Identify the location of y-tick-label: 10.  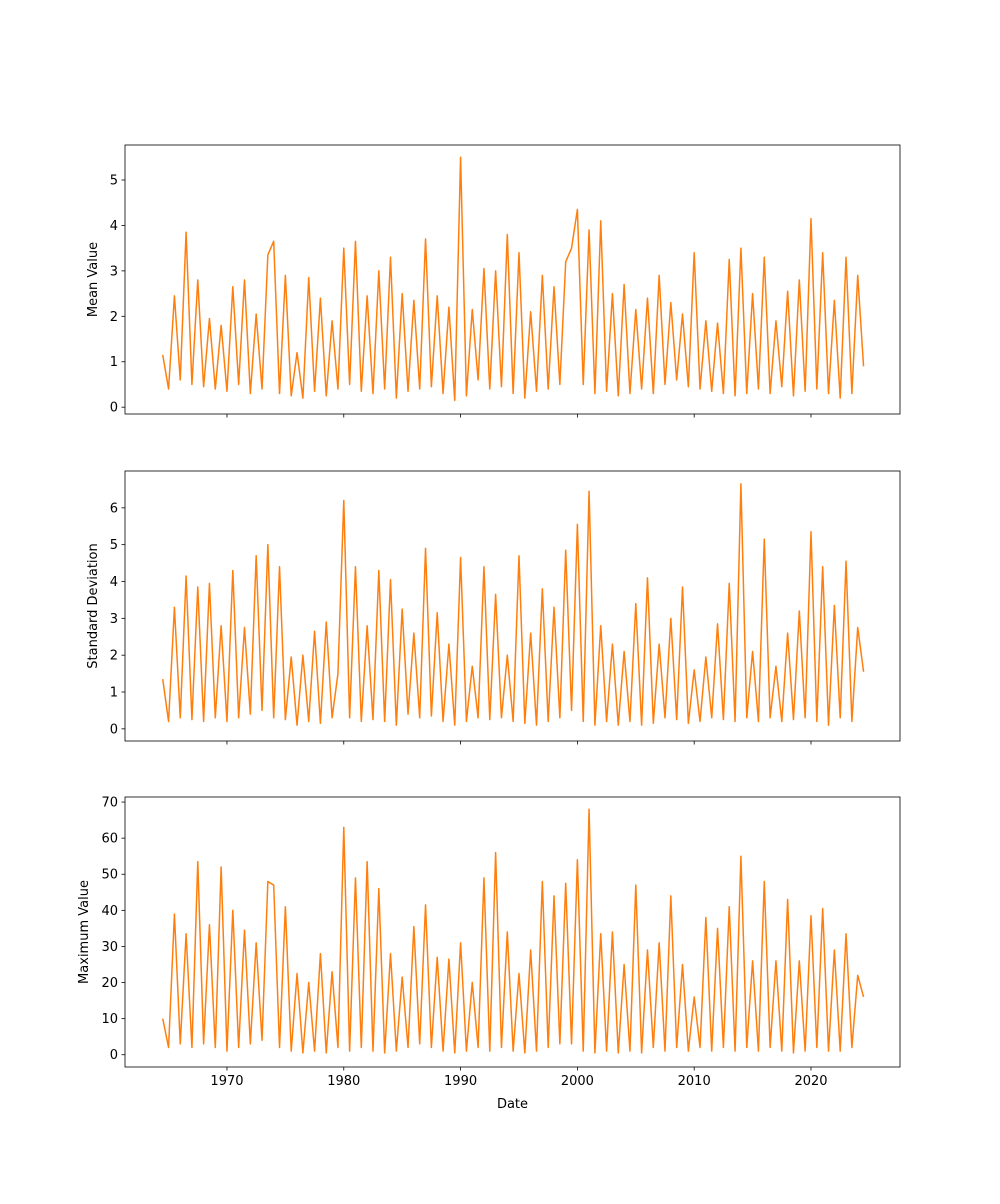
(109, 1019).